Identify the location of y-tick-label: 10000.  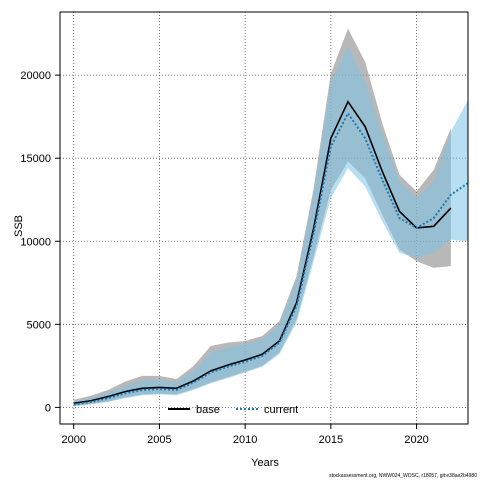
(35, 242).